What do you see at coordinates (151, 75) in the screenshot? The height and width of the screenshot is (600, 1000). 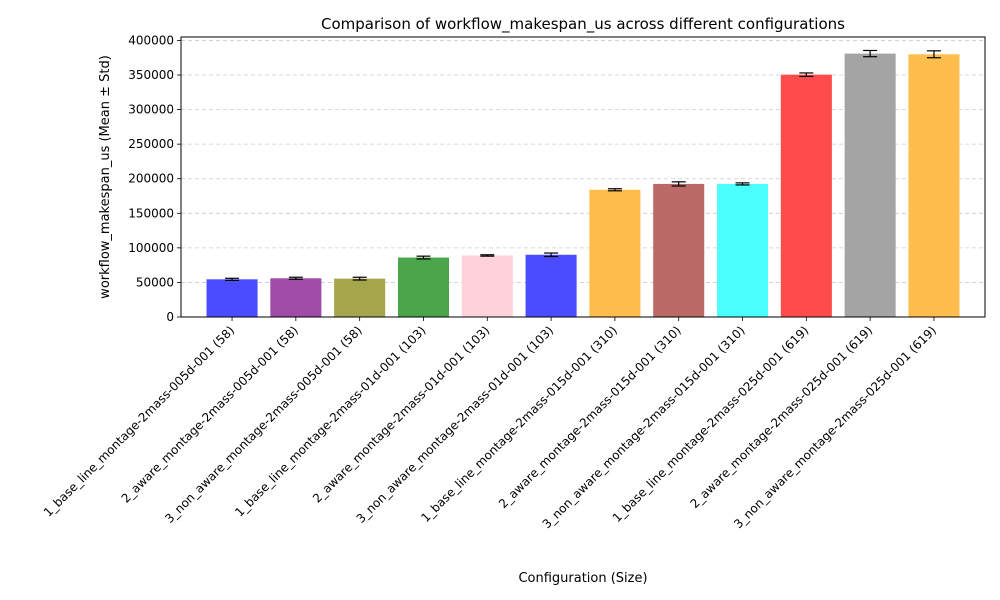 I see `y-tick-label: 350000` at bounding box center [151, 75].